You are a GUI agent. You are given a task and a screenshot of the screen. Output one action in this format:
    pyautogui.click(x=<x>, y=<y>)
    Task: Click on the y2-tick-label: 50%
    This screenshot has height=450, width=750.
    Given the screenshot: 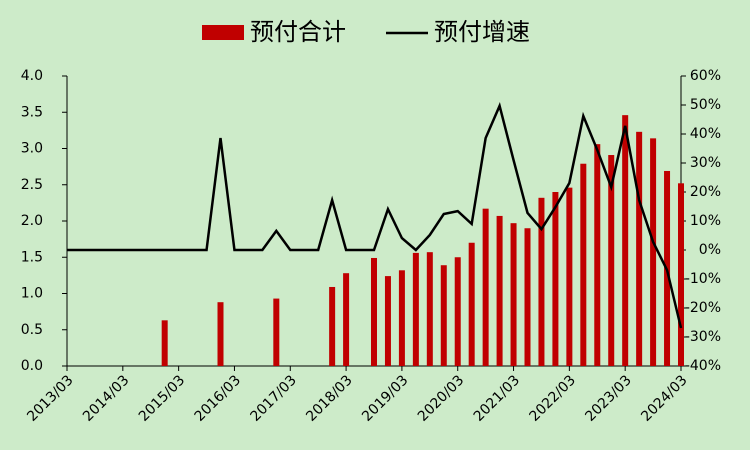 What is the action you would take?
    pyautogui.click(x=705, y=105)
    